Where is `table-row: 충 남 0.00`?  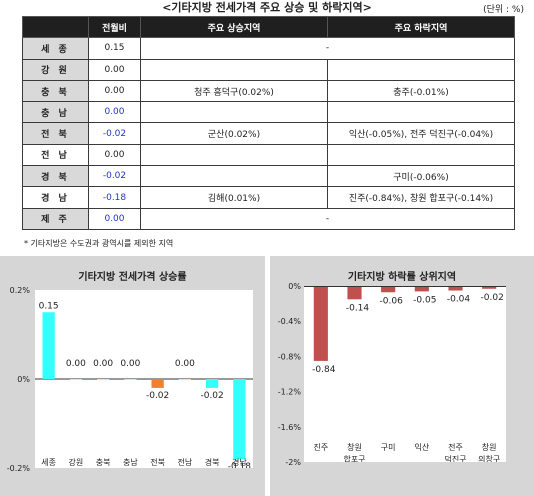 table-row: 충 남 0.00 is located at coordinates (268, 112).